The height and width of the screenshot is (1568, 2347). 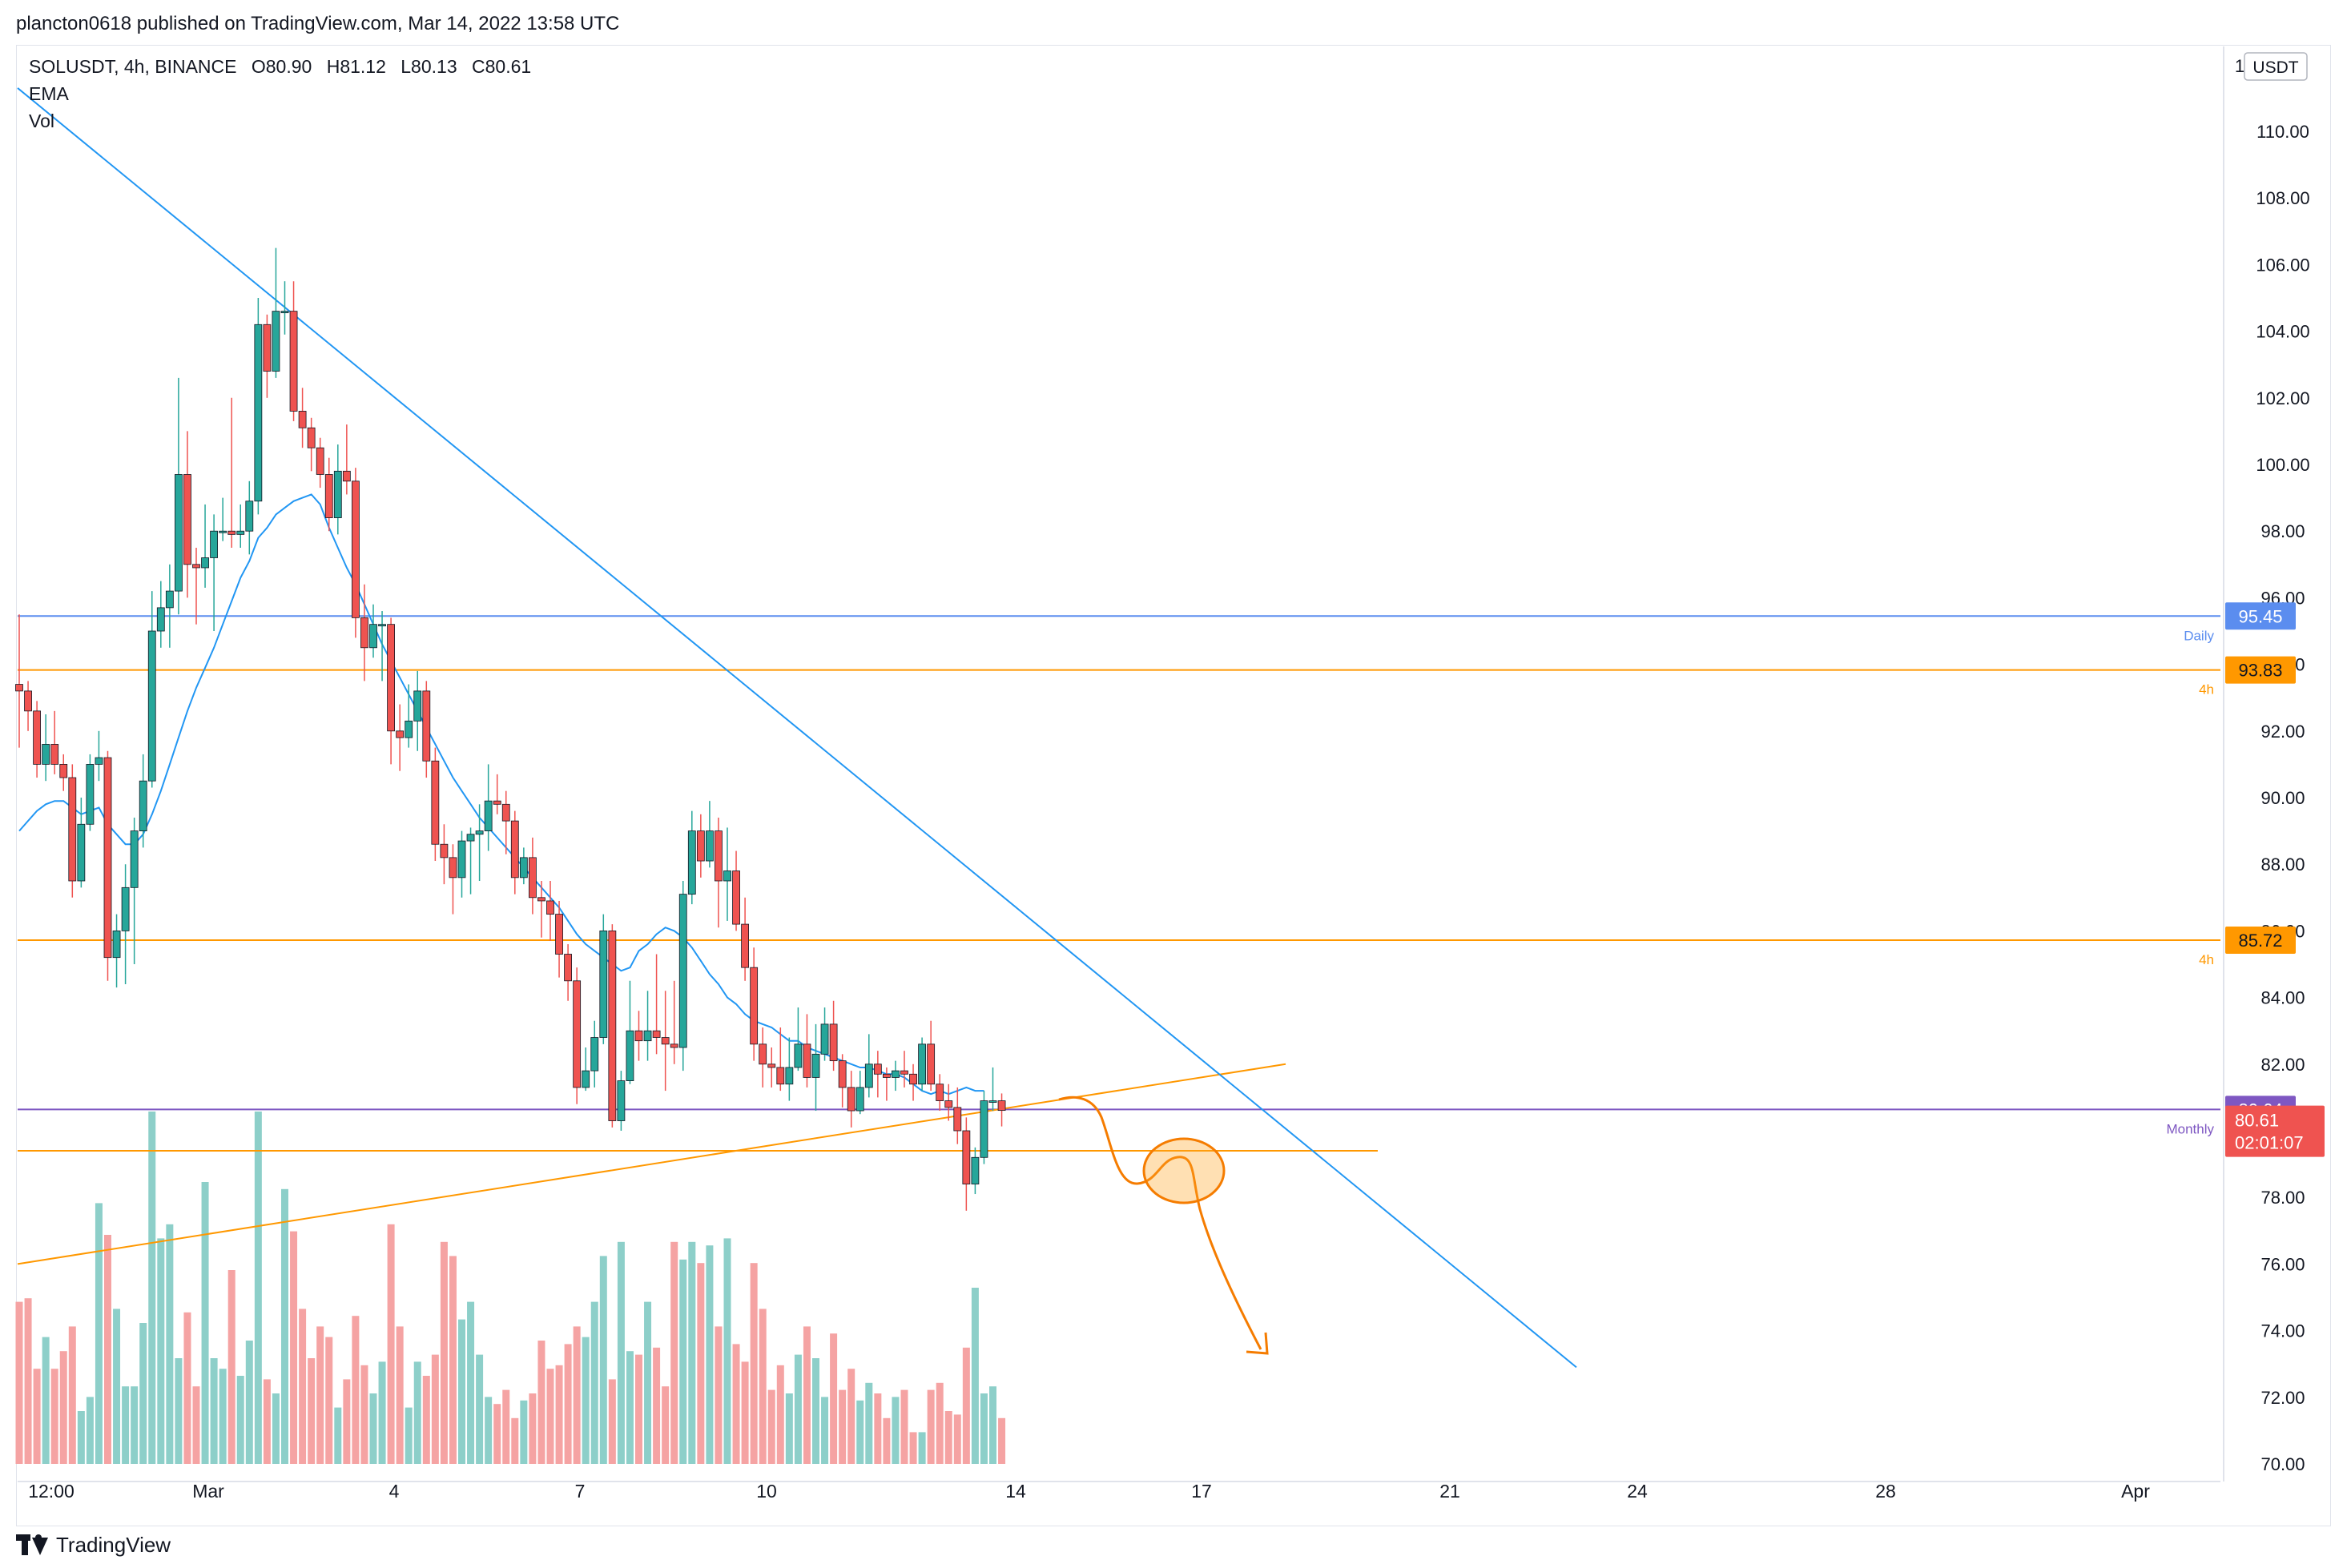 I want to click on legend-ema: EMA, so click(x=49, y=94).